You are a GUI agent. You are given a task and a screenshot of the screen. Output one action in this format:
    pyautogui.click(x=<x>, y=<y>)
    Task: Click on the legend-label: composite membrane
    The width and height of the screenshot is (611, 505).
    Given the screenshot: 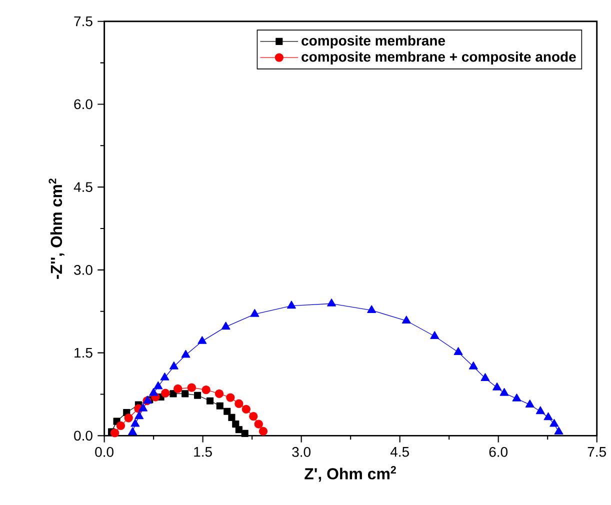 What is the action you would take?
    pyautogui.click(x=374, y=41)
    